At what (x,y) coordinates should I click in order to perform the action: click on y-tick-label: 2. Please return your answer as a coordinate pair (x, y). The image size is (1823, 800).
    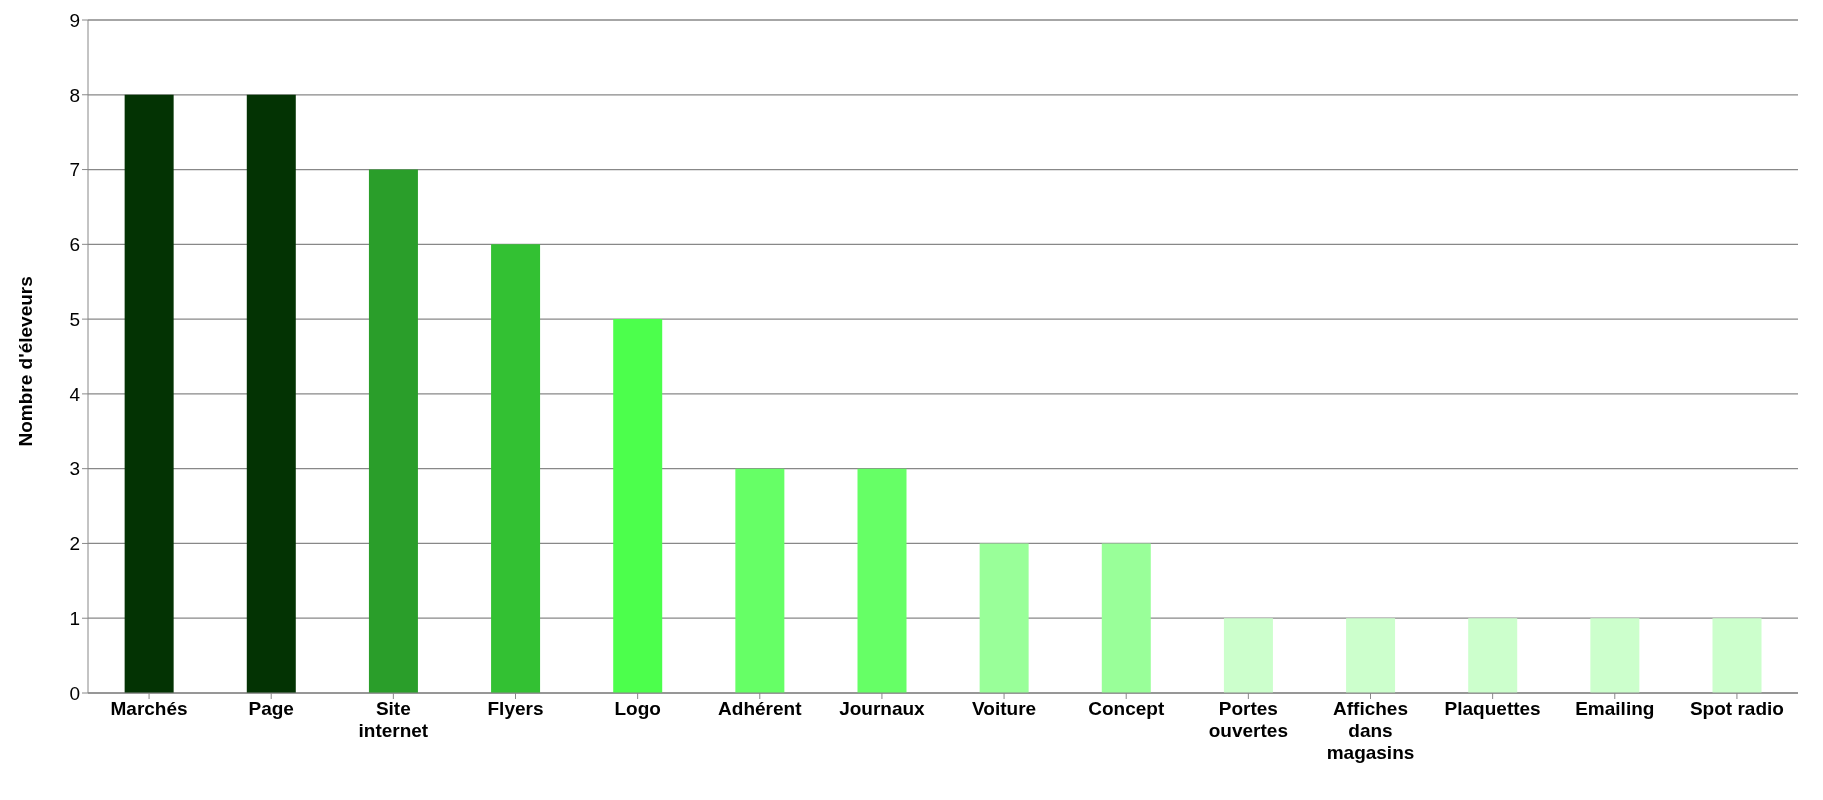
    Looking at the image, I should click on (74, 544).